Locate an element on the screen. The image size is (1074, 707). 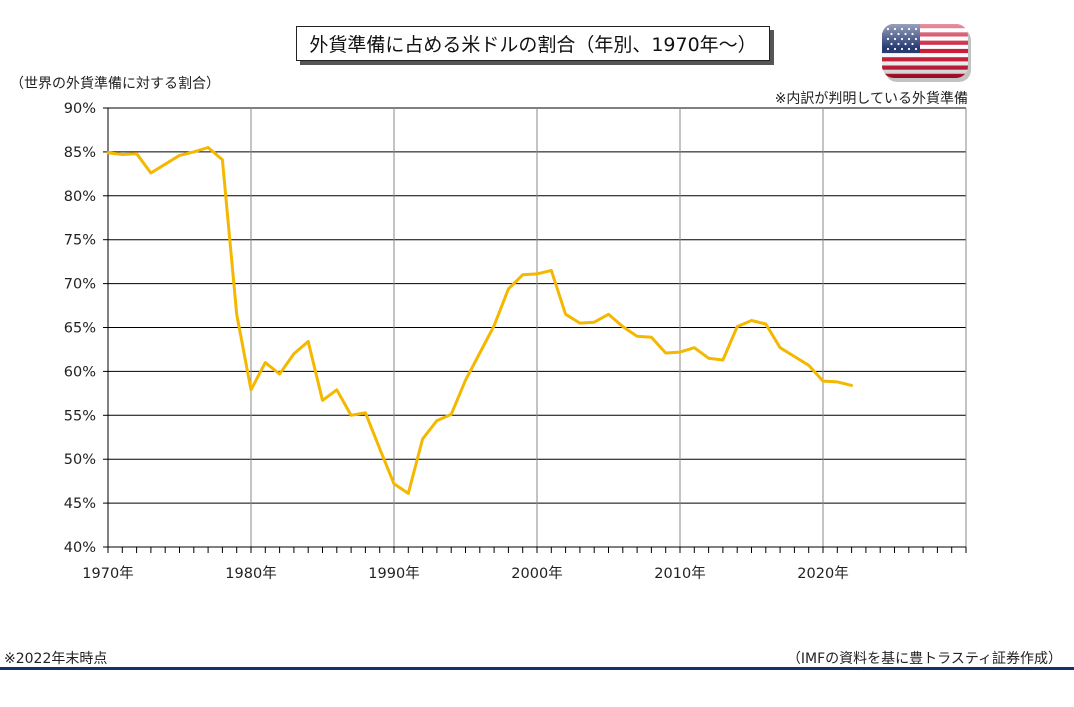
y-tick-label: 70% is located at coordinates (80, 285).